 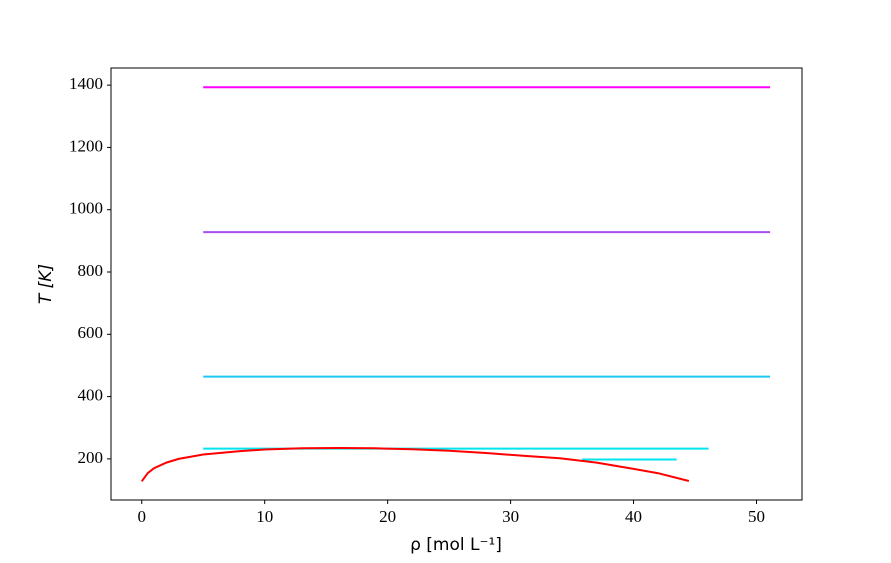 What do you see at coordinates (387, 516) in the screenshot?
I see `x-tick-label: 20` at bounding box center [387, 516].